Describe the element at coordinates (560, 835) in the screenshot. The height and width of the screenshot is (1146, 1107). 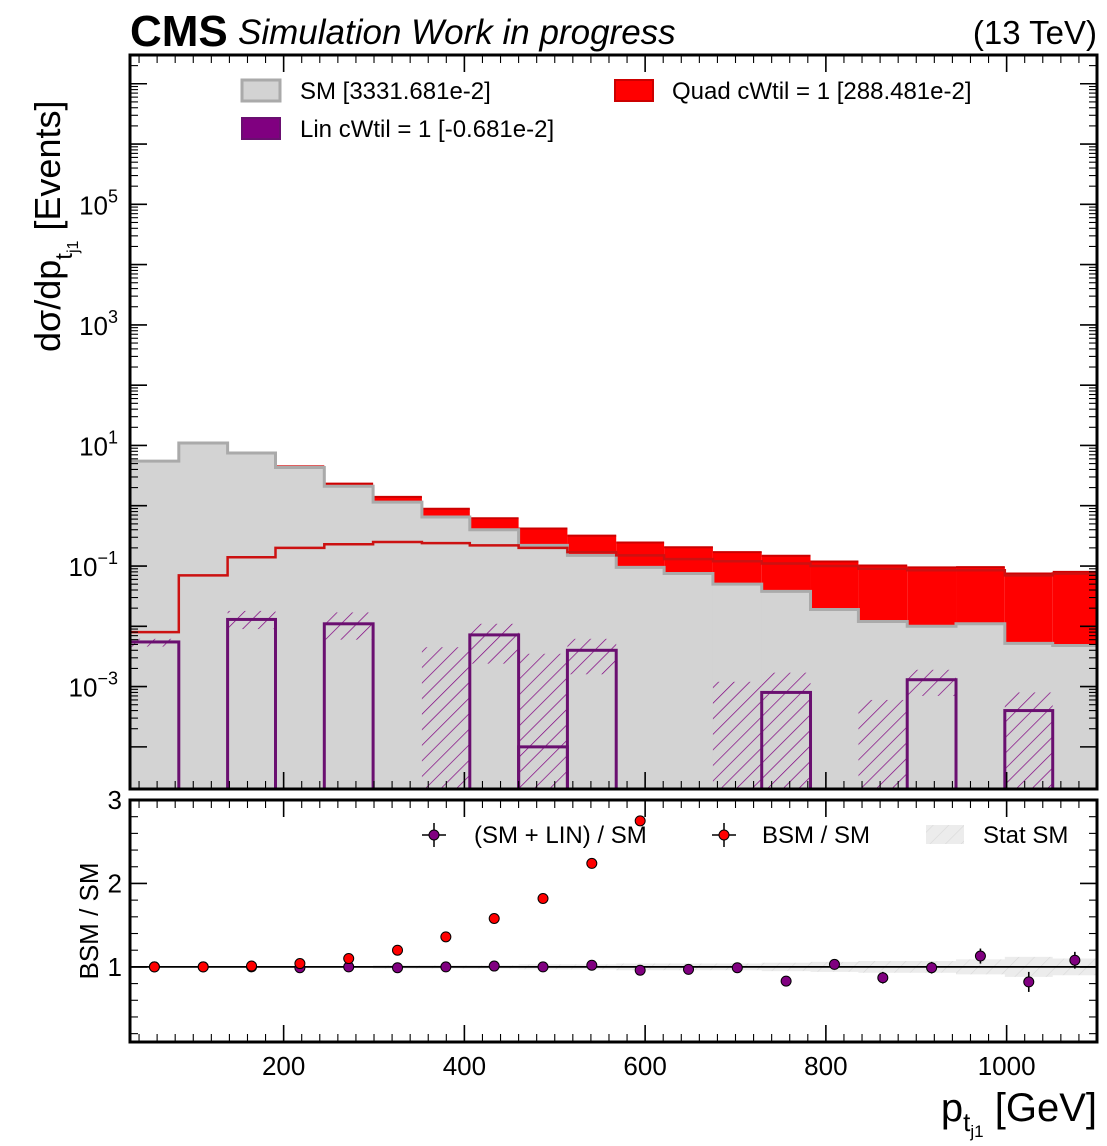
I see `legend-label-sm-lin-ratio: (SM + LIN) / SM` at that location.